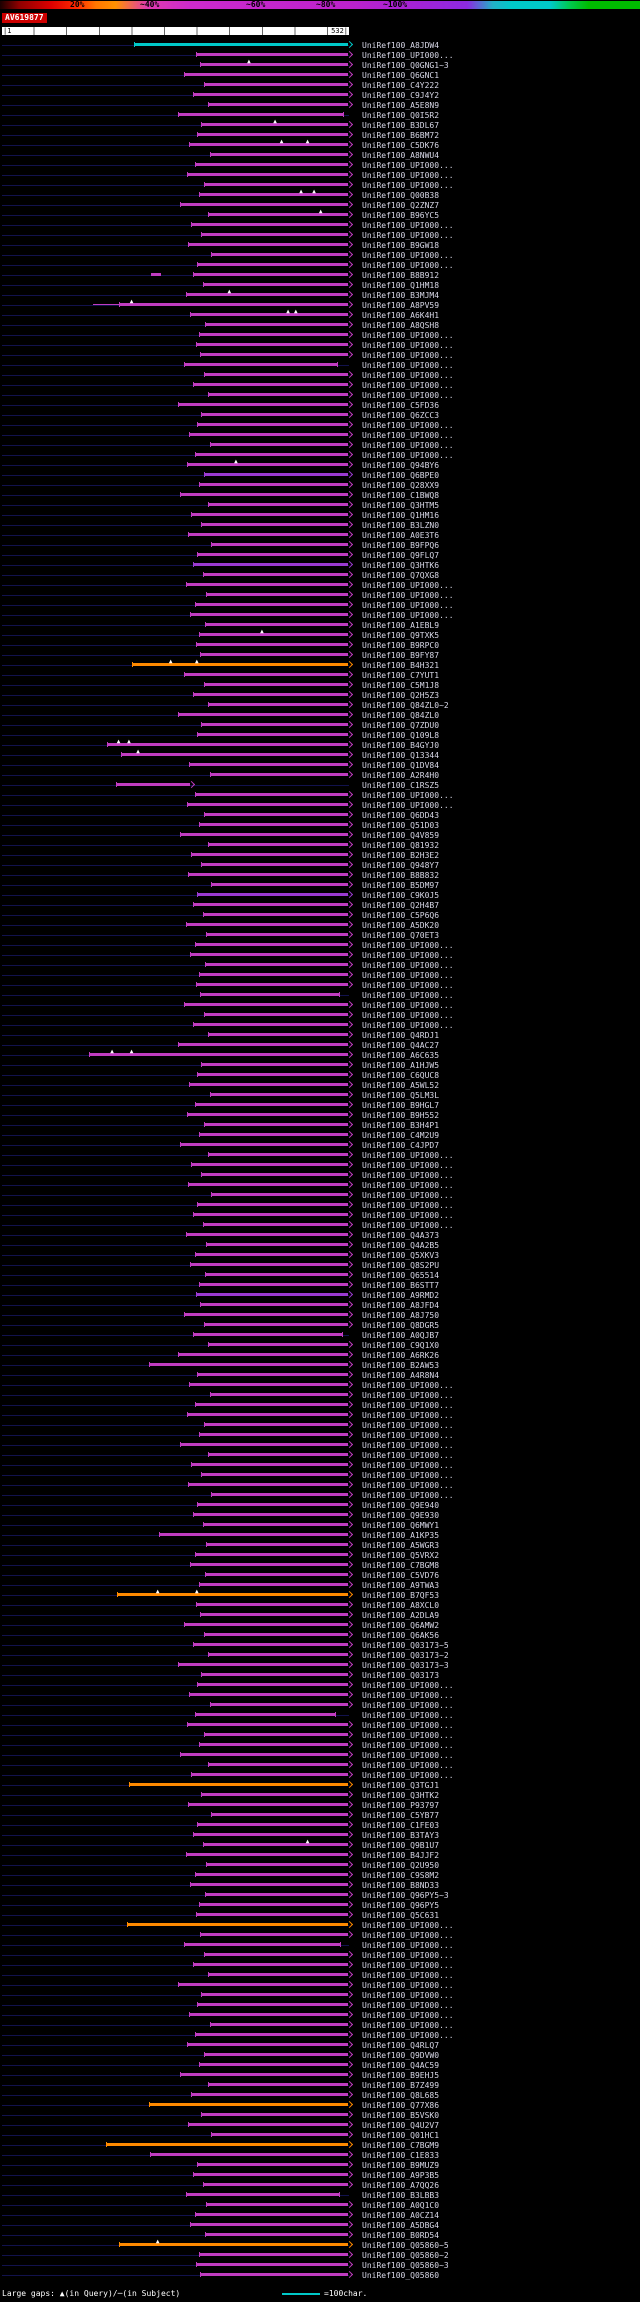 The height and width of the screenshot is (2302, 640). Describe the element at coordinates (401, 1575) in the screenshot. I see `hit-label: UniRef100_C5VD76` at that location.